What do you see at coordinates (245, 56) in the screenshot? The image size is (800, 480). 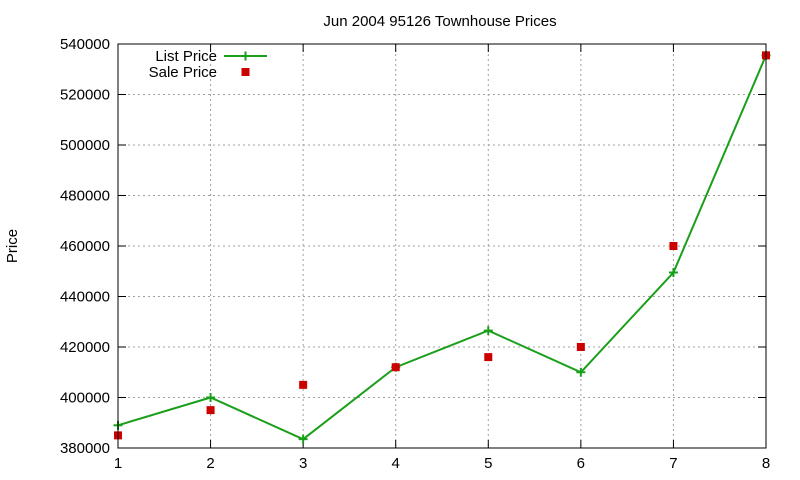 I see `legend-marker-list-price` at bounding box center [245, 56].